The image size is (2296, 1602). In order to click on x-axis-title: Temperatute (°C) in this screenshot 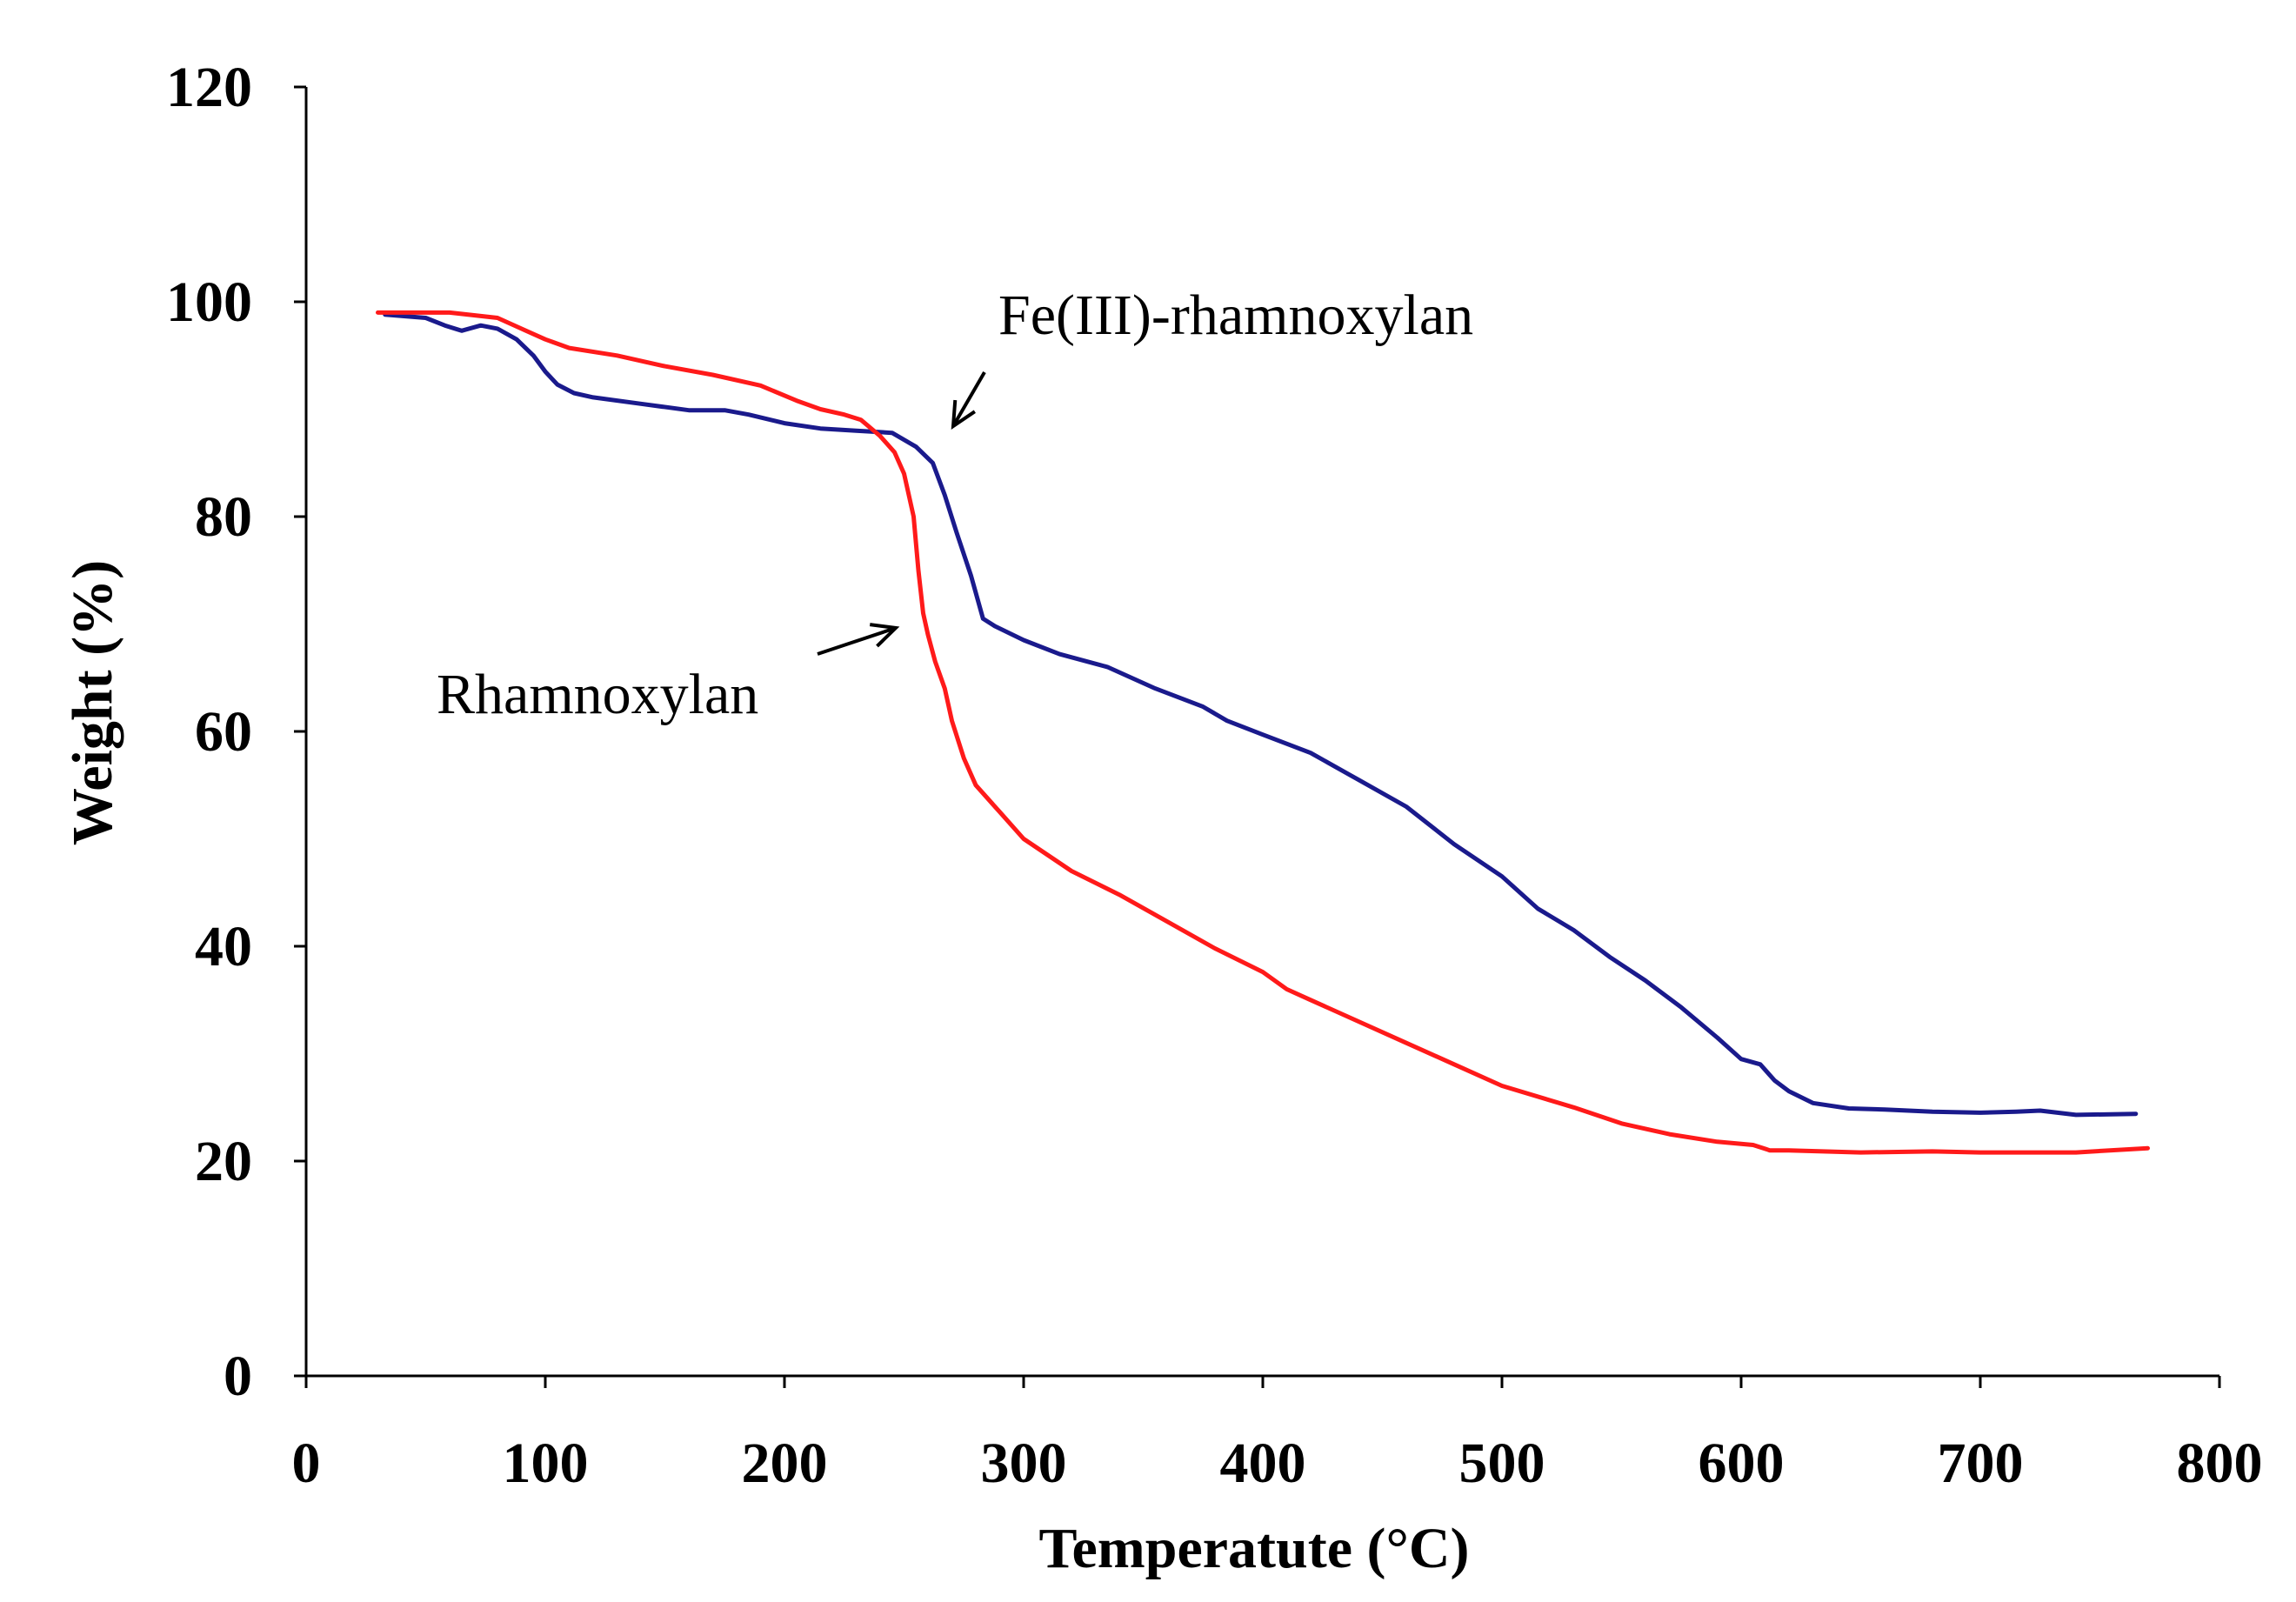, I will do `click(1255, 1548)`.